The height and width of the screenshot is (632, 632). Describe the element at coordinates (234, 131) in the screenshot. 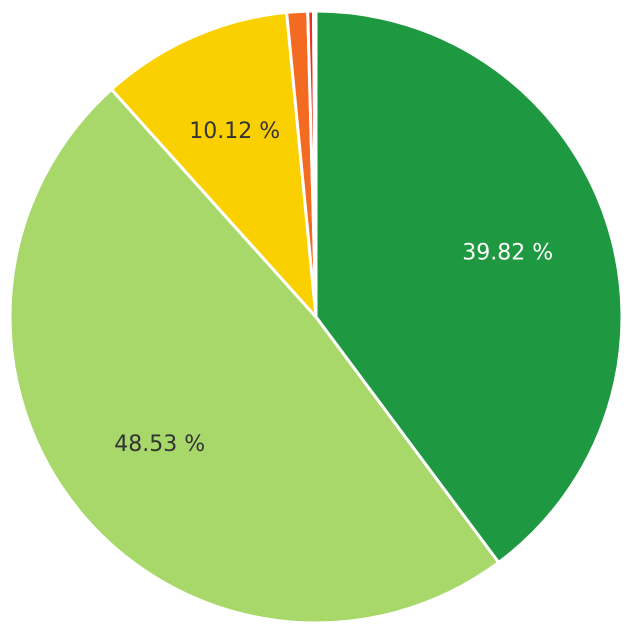

I see `pie-slice-label-3: 10.12 %` at that location.